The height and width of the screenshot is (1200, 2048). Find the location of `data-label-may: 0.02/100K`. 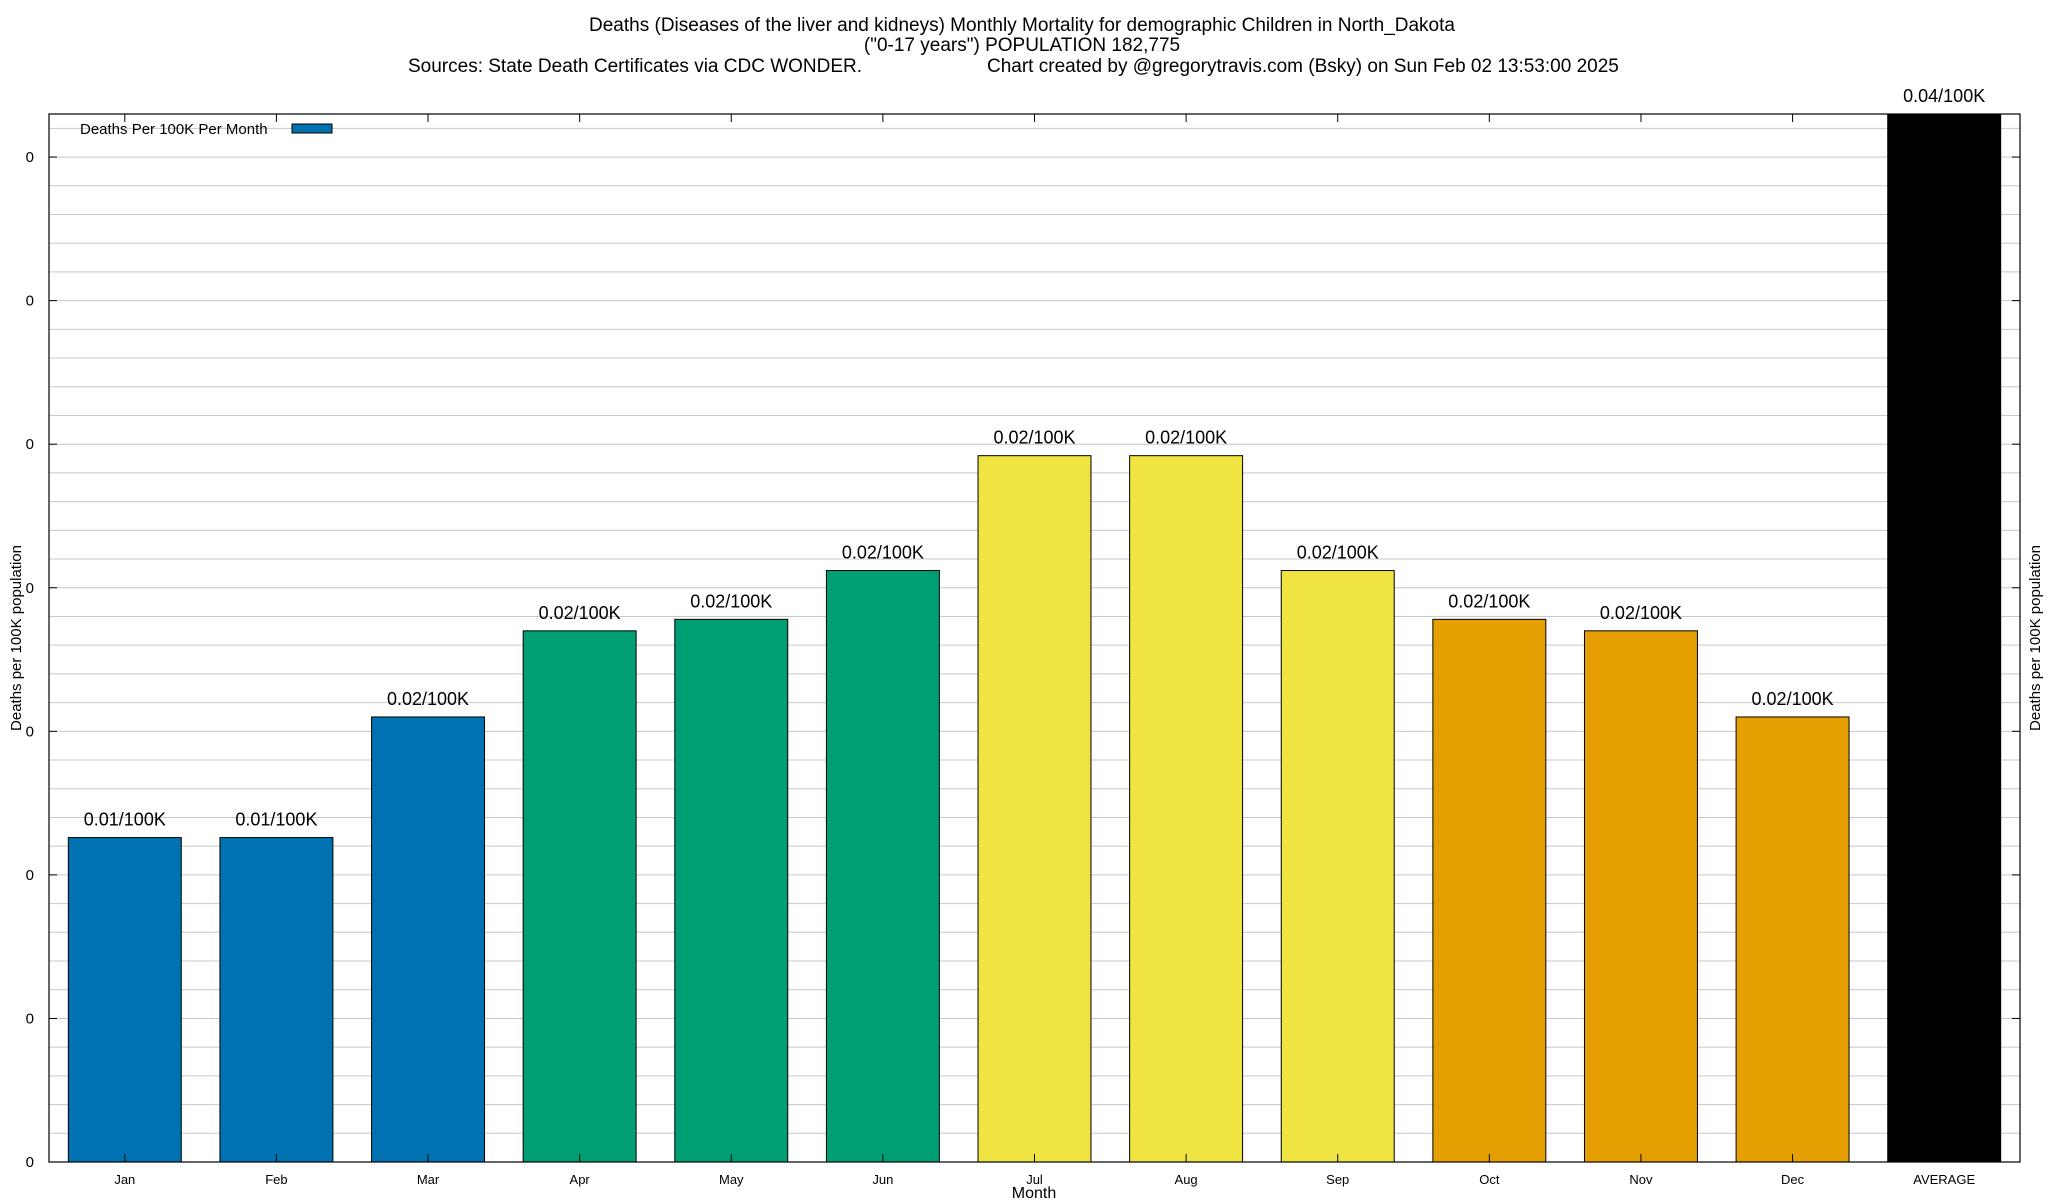

data-label-may: 0.02/100K is located at coordinates (731, 601).